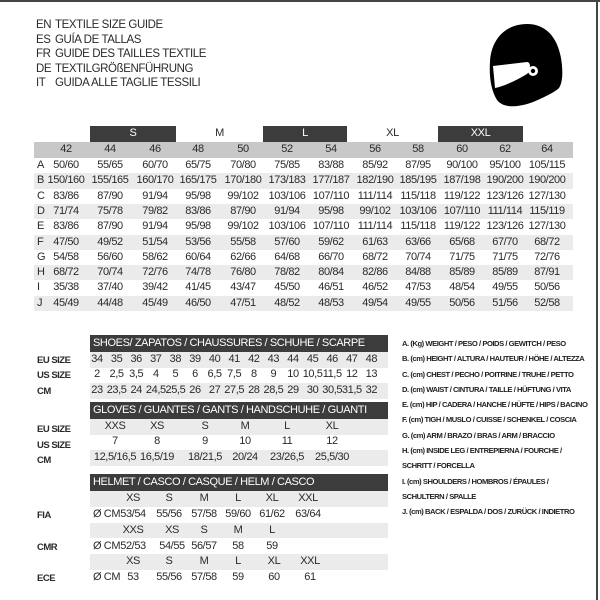 Image resolution: width=600 pixels, height=600 pixels. What do you see at coordinates (303, 150) in the screenshot?
I see `size-header-band` at bounding box center [303, 150].